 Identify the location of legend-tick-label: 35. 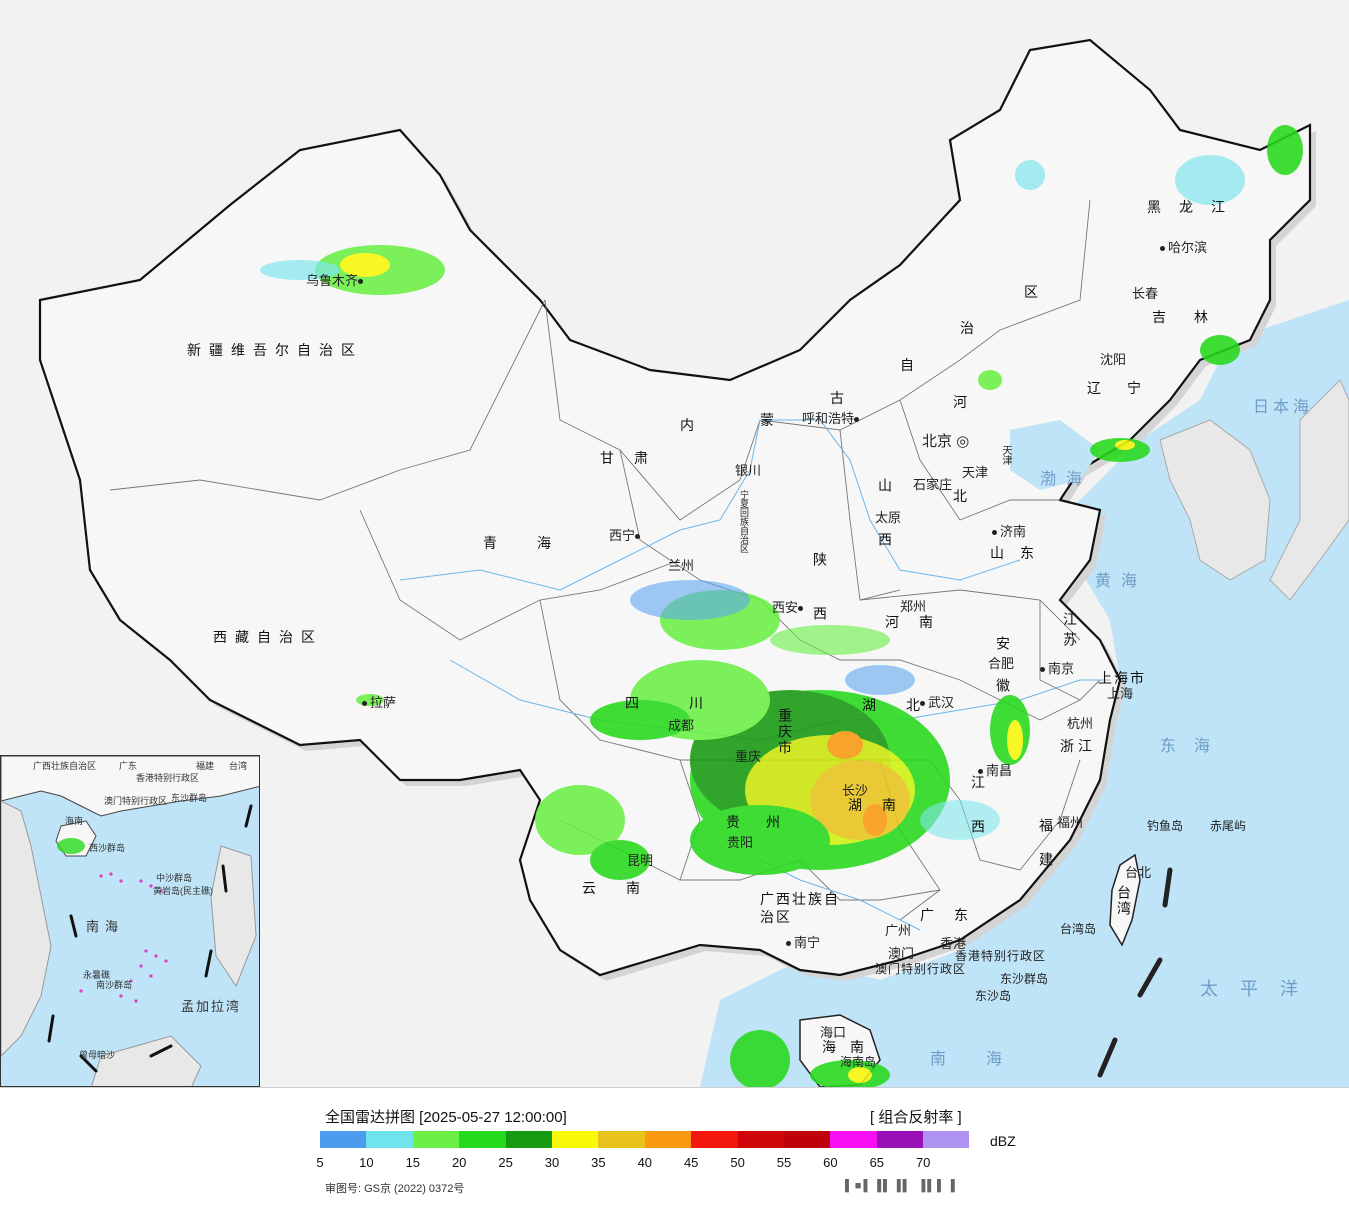
(598, 1162).